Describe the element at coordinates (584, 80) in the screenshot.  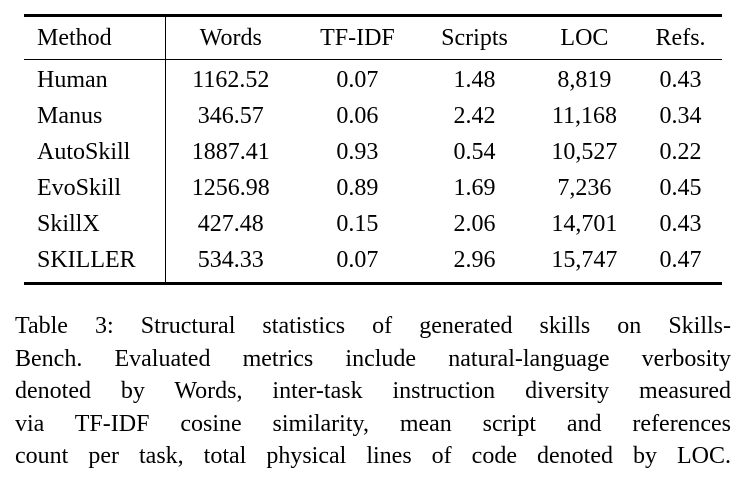
I see `cell-loc: 8,819` at that location.